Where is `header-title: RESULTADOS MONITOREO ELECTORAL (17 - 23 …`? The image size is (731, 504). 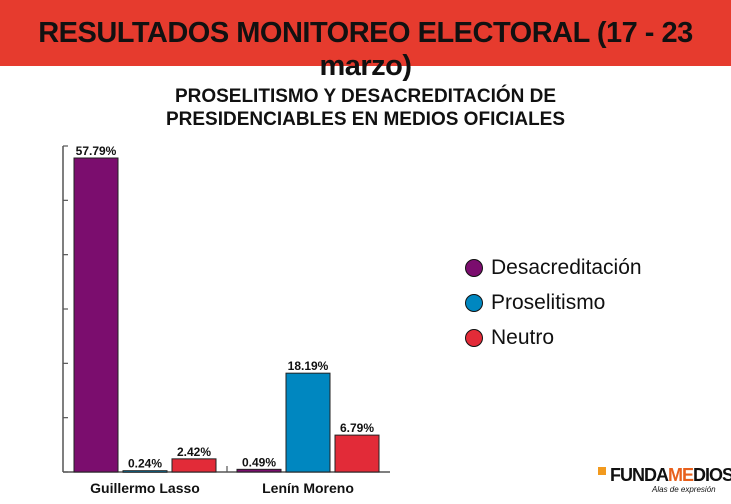
header-title: RESULTADOS MONITOREO ELECTORAL (17 - 23 … is located at coordinates (365, 49).